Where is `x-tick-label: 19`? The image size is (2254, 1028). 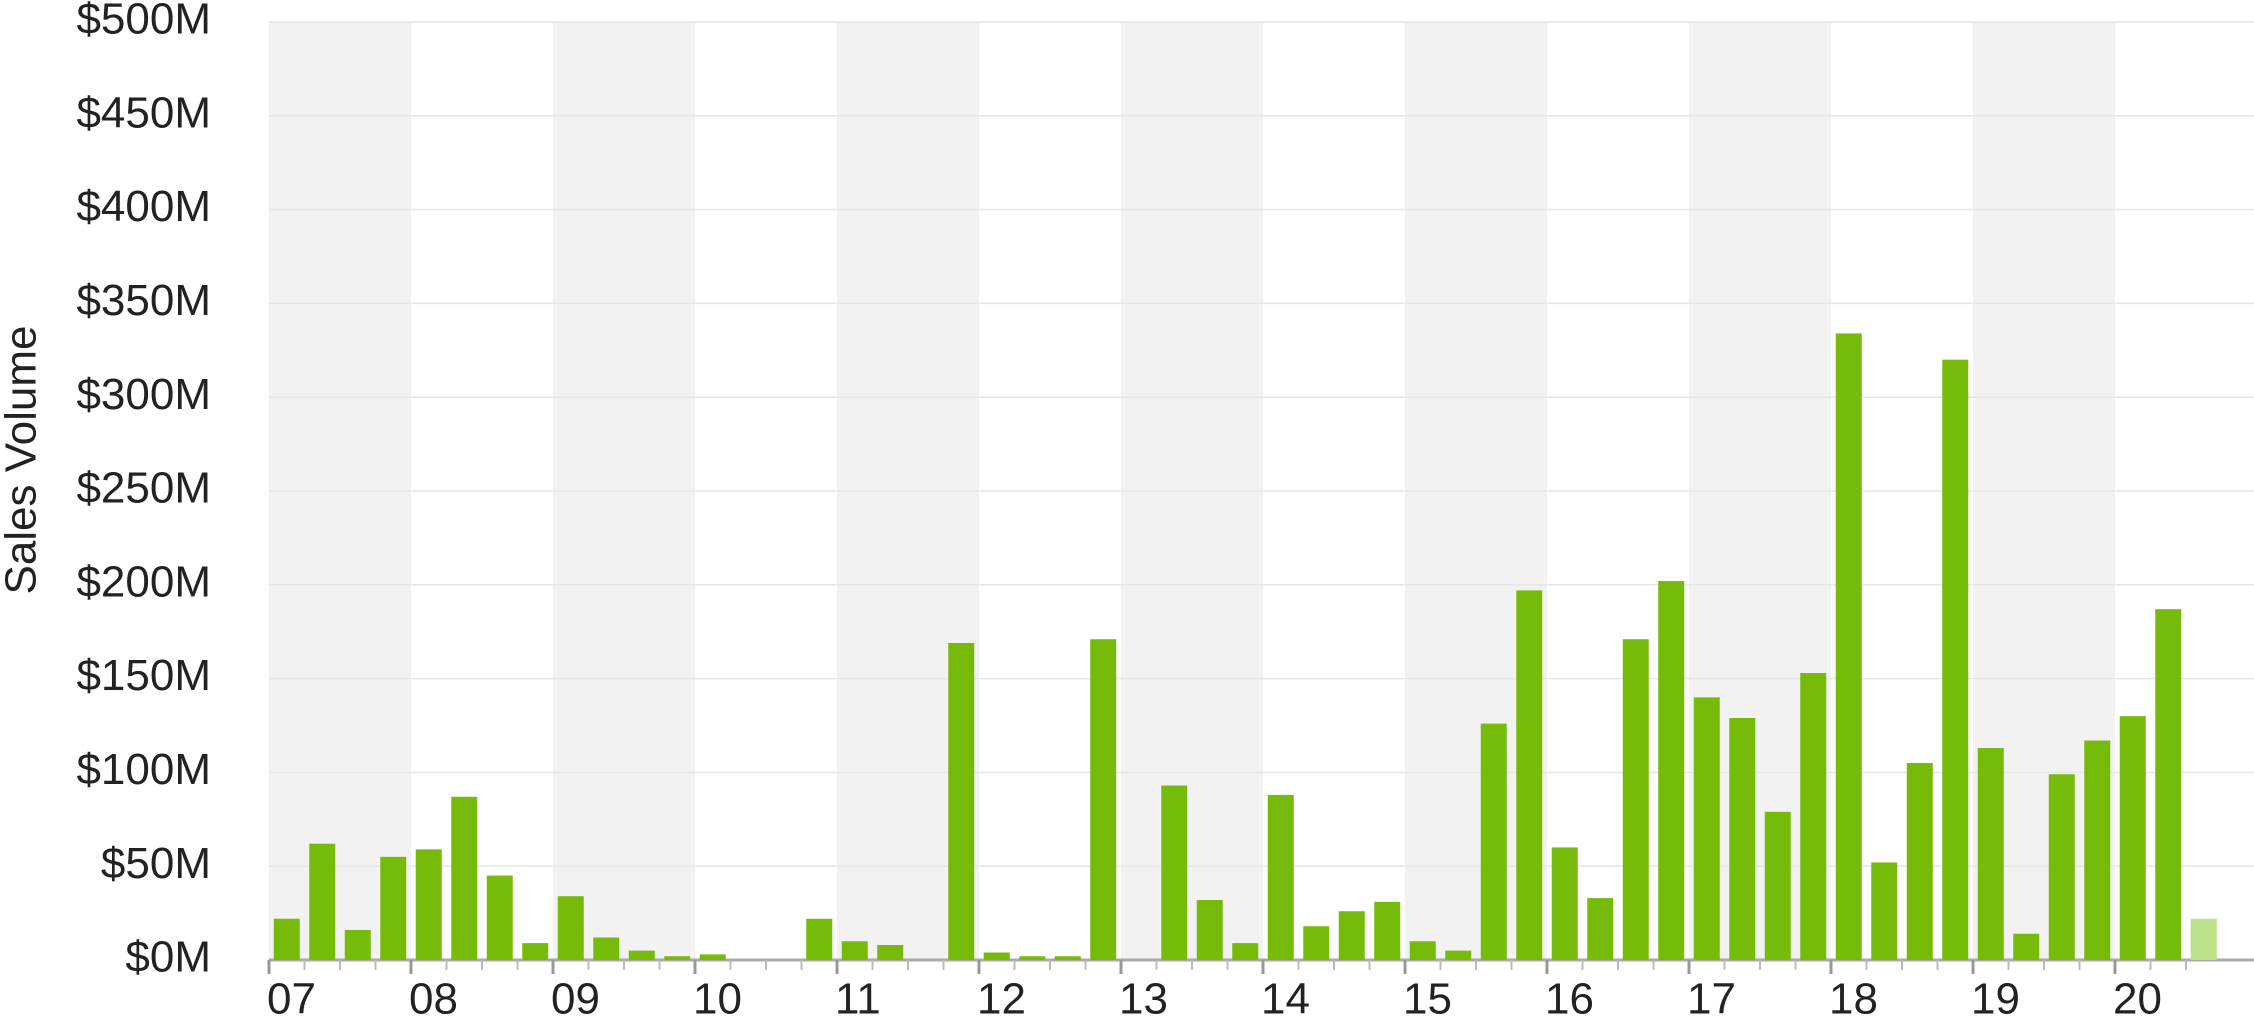 x-tick-label: 19 is located at coordinates (1995, 999).